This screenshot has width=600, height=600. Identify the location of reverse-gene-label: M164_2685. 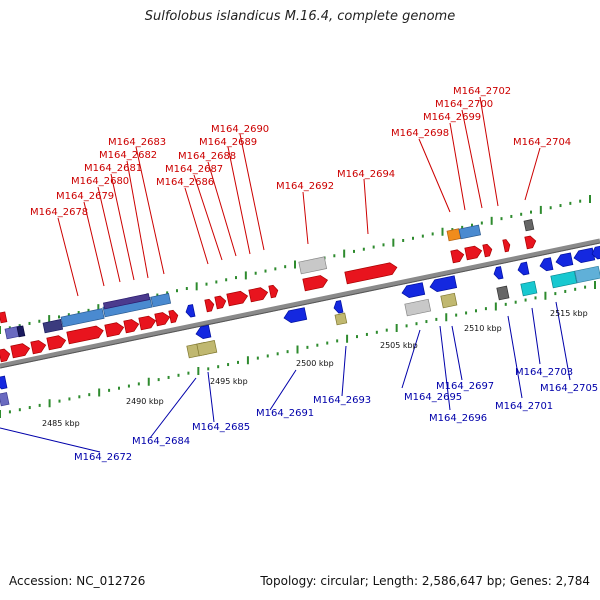
(221, 427).